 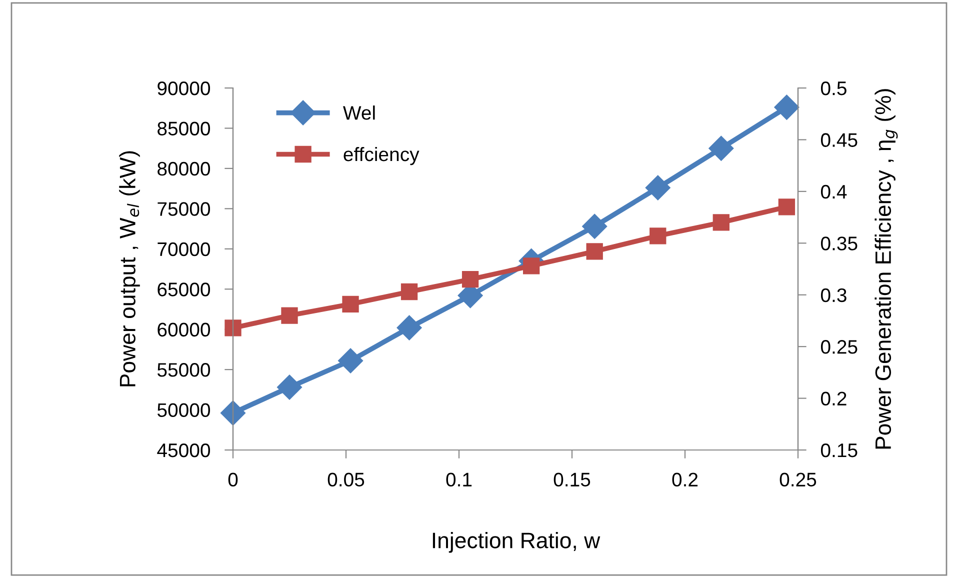 What do you see at coordinates (886, 269) in the screenshot?
I see `y2-axis-title: Power Generation Efficiency , η$_{g}$ (%)` at bounding box center [886, 269].